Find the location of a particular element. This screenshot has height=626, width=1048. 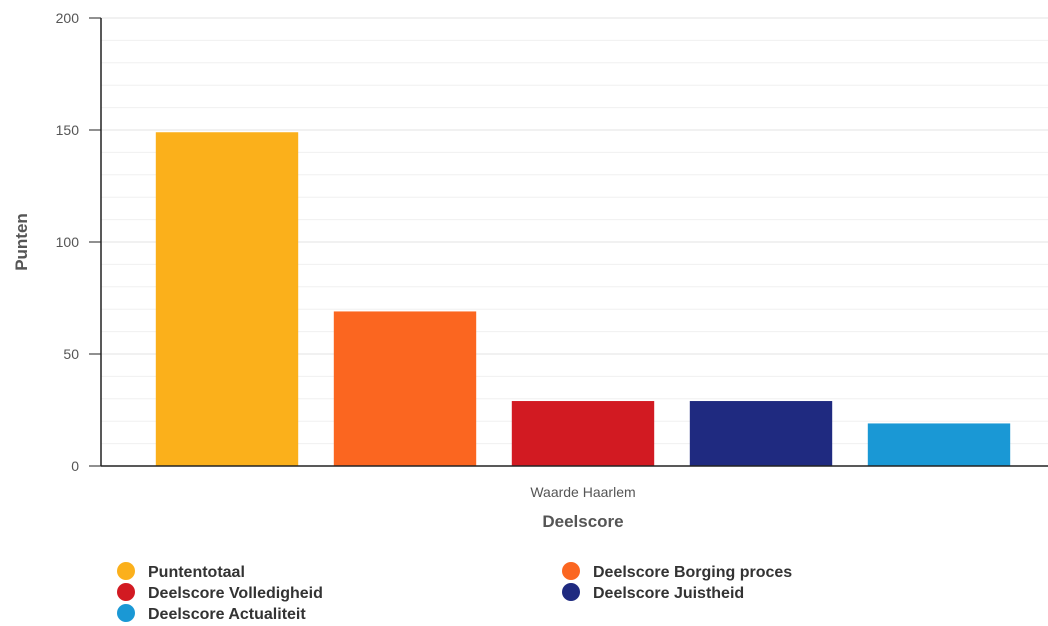

legend-item-deelscore-volledigheid: Deelscore Volledigheid is located at coordinates (220, 592).